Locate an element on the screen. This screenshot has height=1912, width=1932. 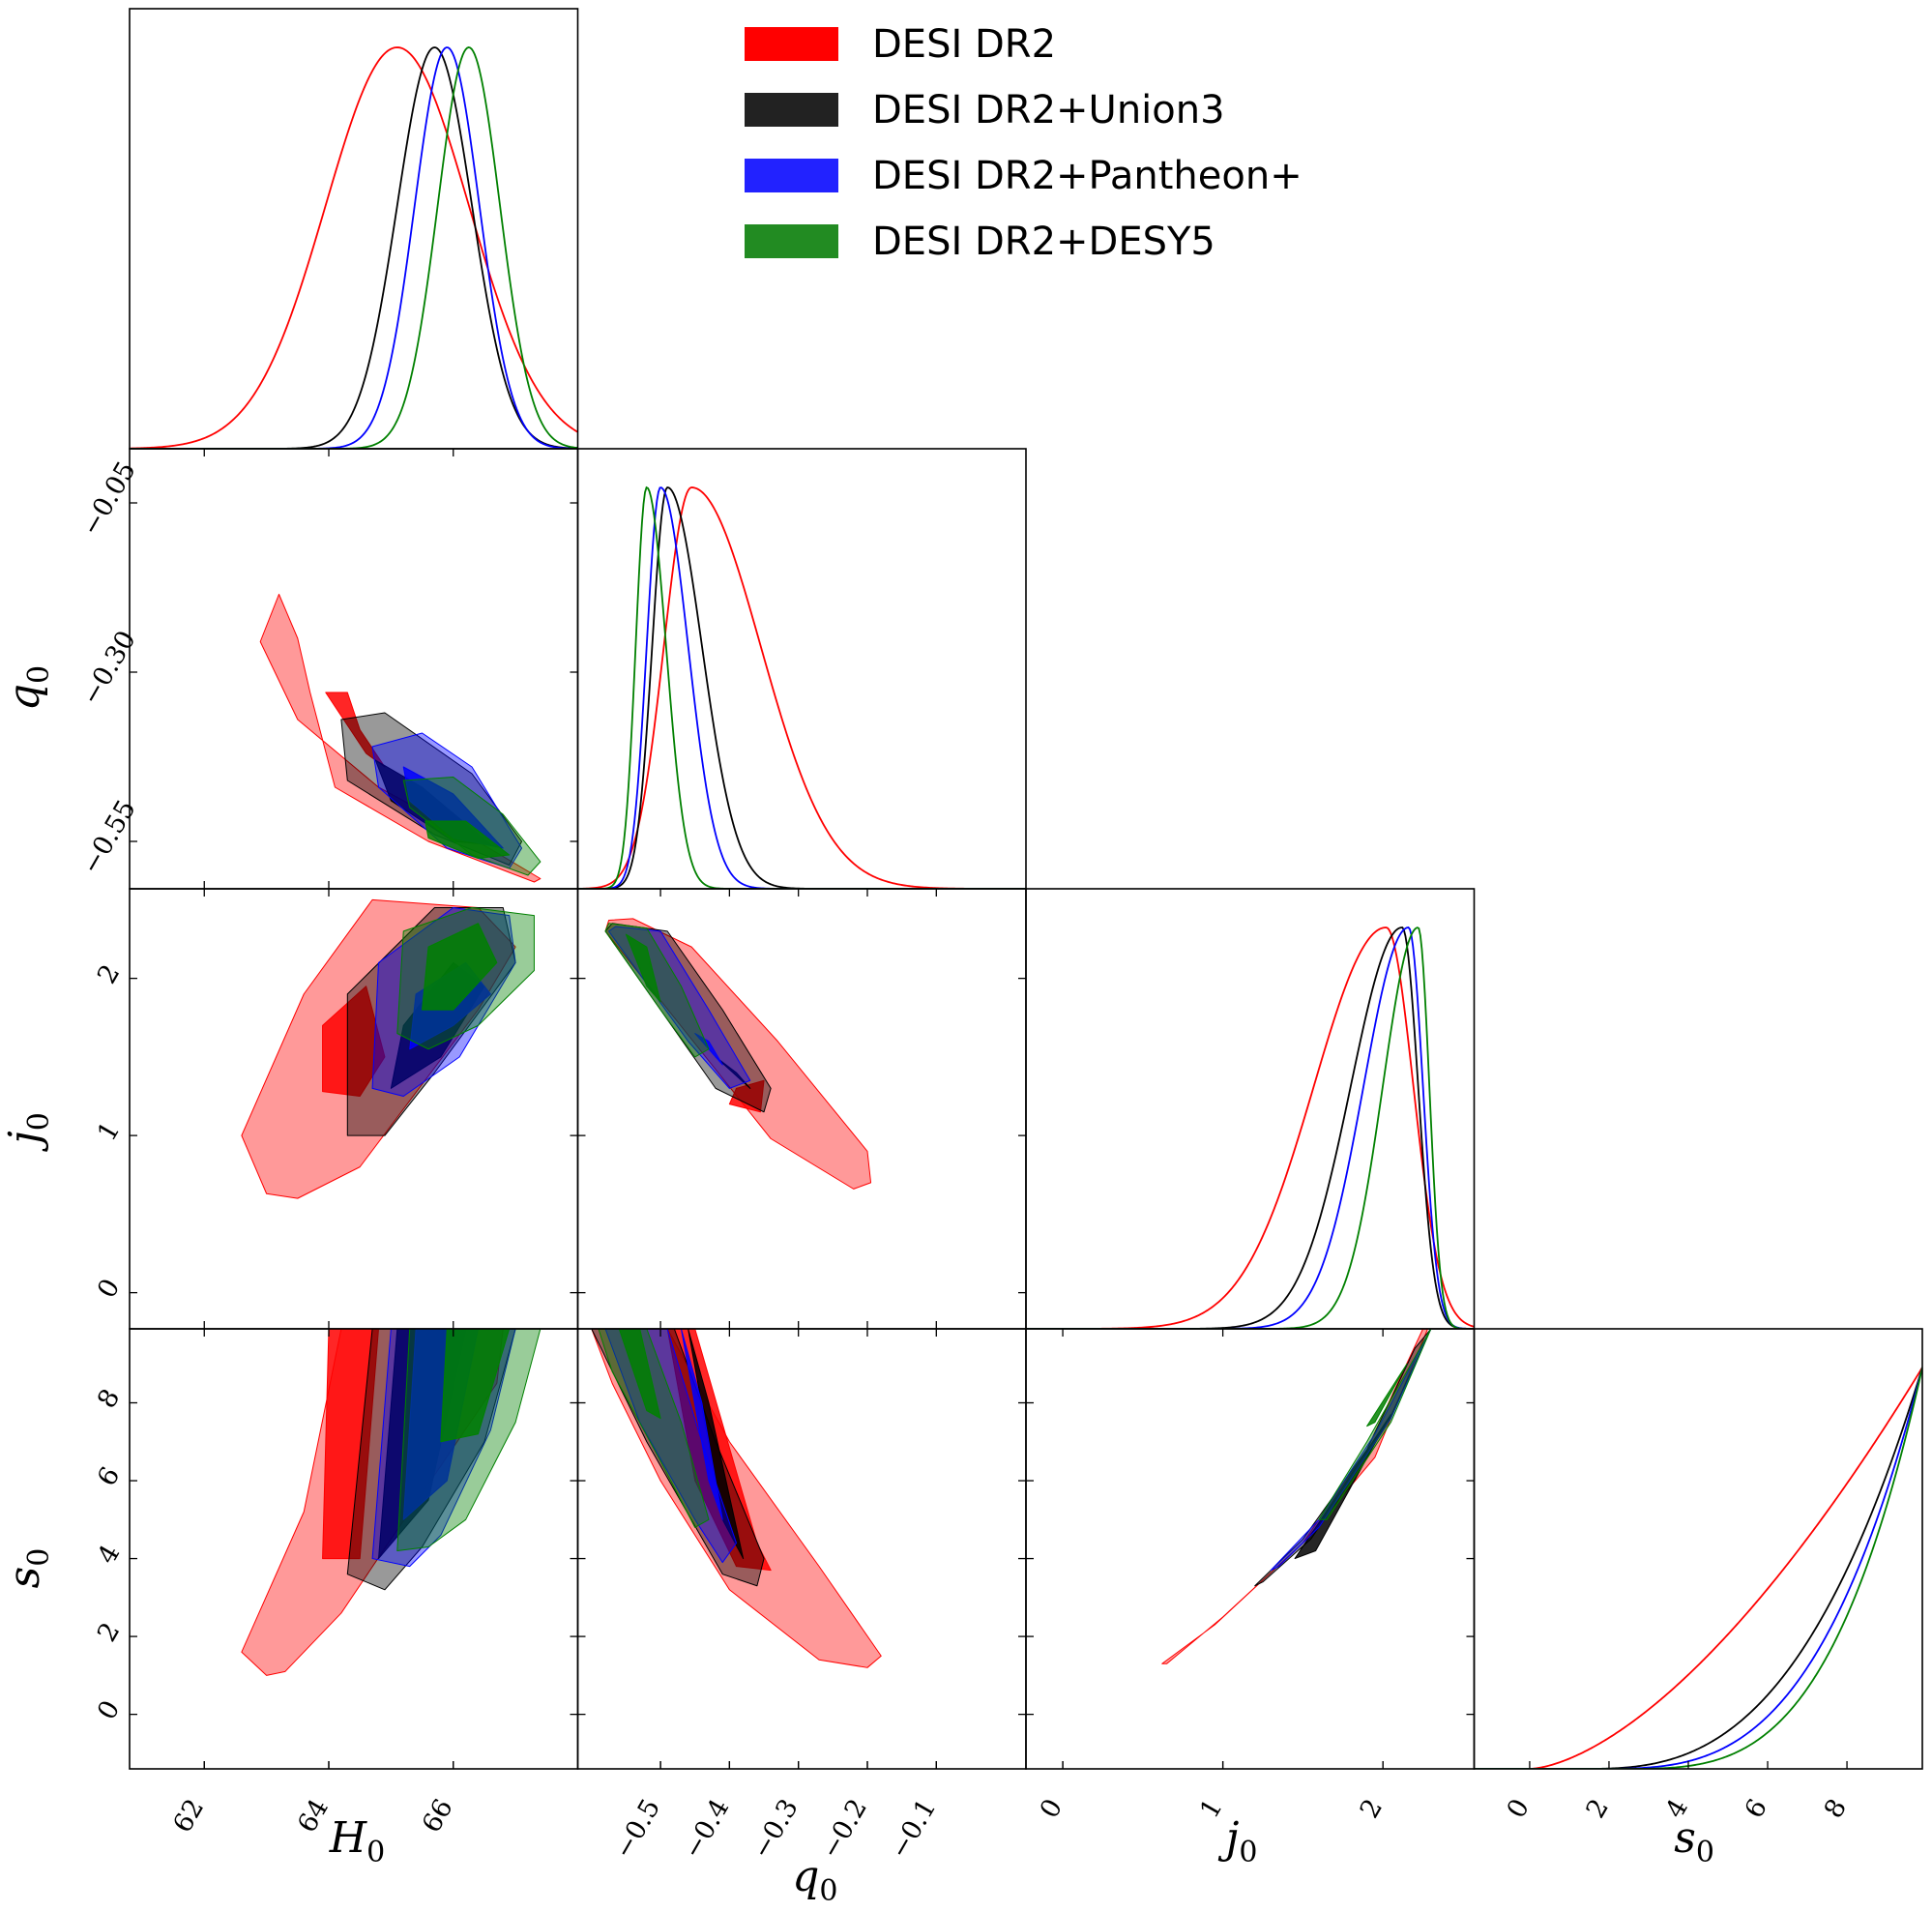
y-tick-label: −0.30 is located at coordinates (109, 668).